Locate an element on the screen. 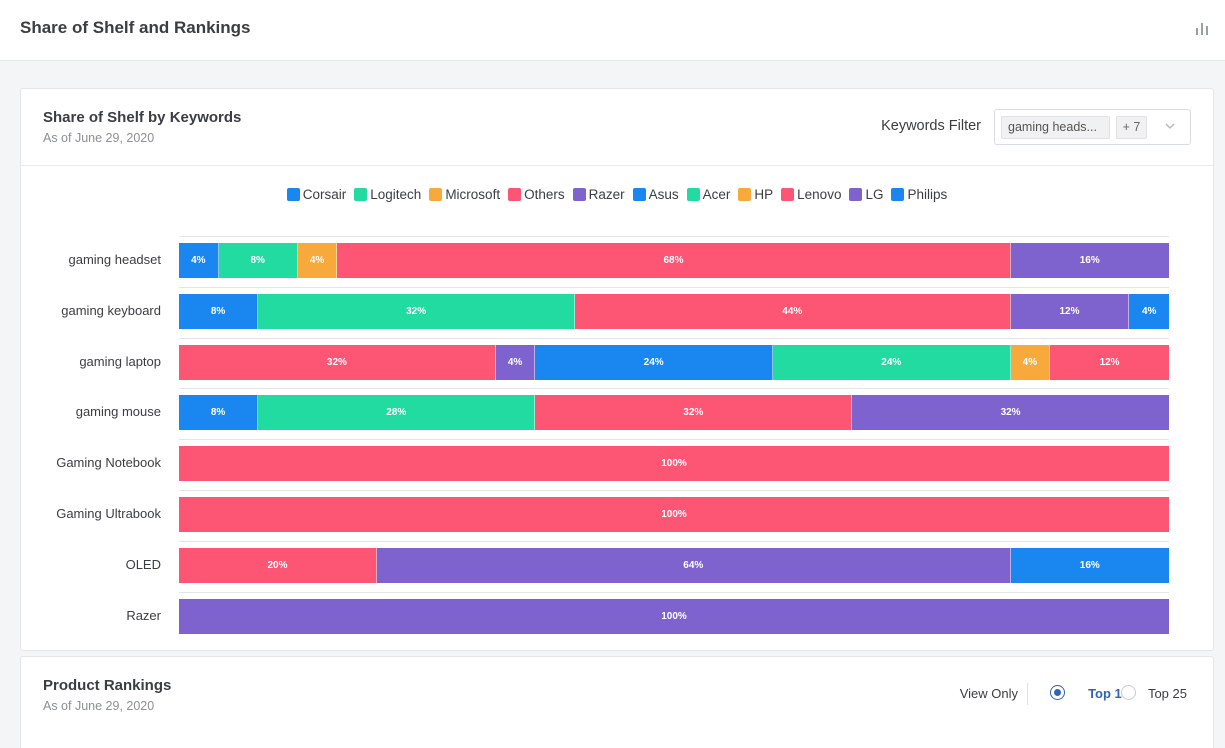  stacked-bar: 32% 4% 24% 24% 4% 12% is located at coordinates (674, 362).